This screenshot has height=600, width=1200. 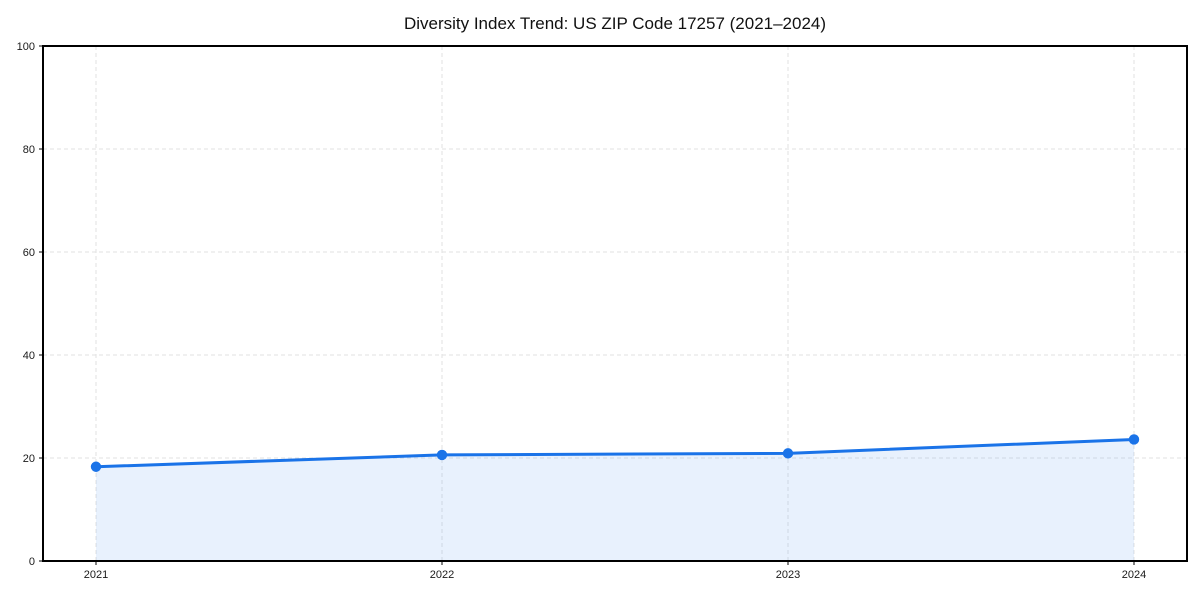 I want to click on y-tick-label: 80, so click(x=29, y=150).